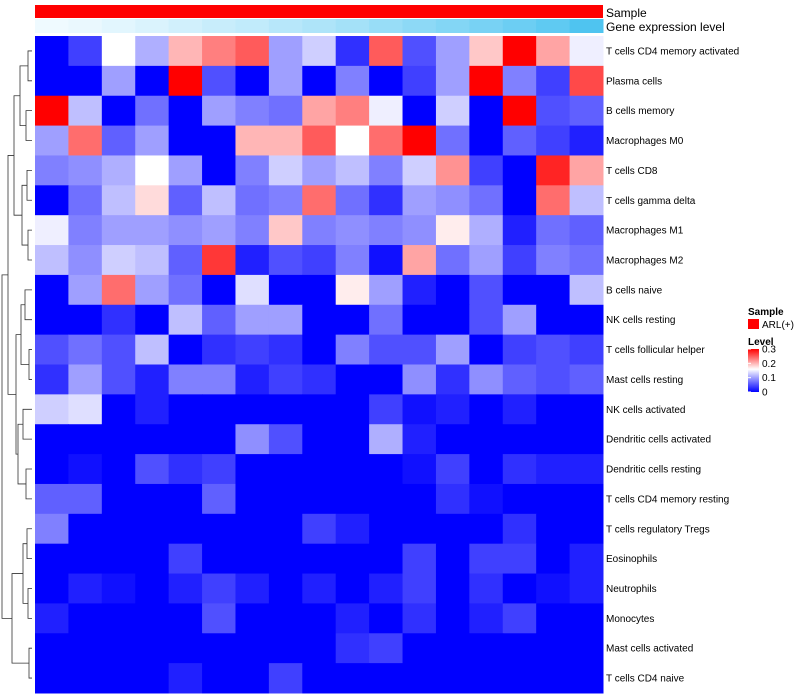 The width and height of the screenshot is (800, 700). I want to click on row-label: Plasma cells, so click(634, 81).